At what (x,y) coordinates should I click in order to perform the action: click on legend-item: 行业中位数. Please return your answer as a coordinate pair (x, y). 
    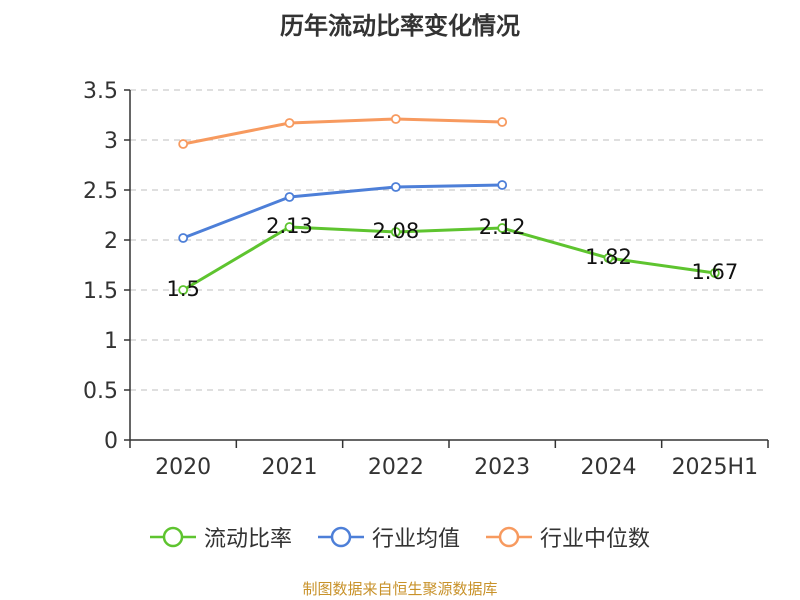
    Looking at the image, I should click on (568, 537).